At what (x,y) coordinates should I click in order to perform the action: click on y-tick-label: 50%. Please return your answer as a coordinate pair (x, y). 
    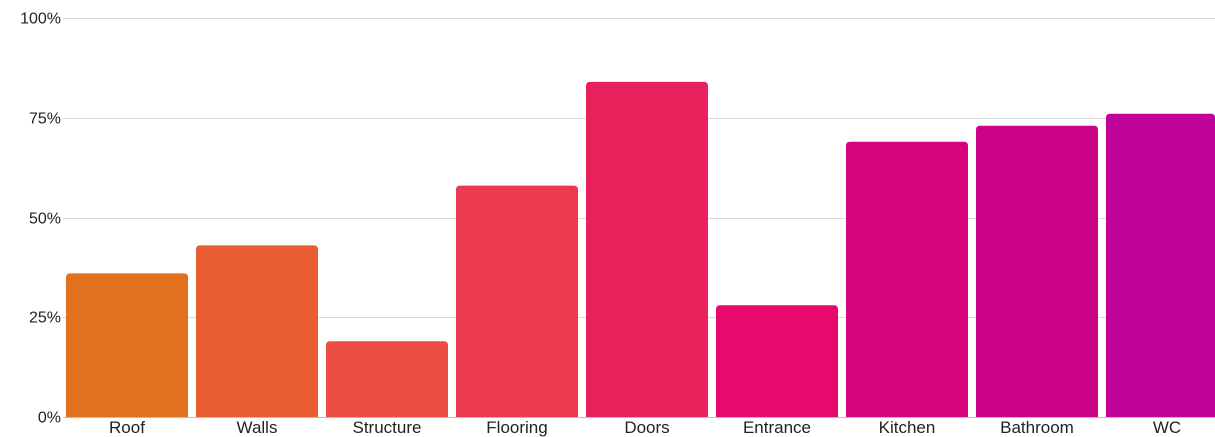
    Looking at the image, I should click on (45, 219).